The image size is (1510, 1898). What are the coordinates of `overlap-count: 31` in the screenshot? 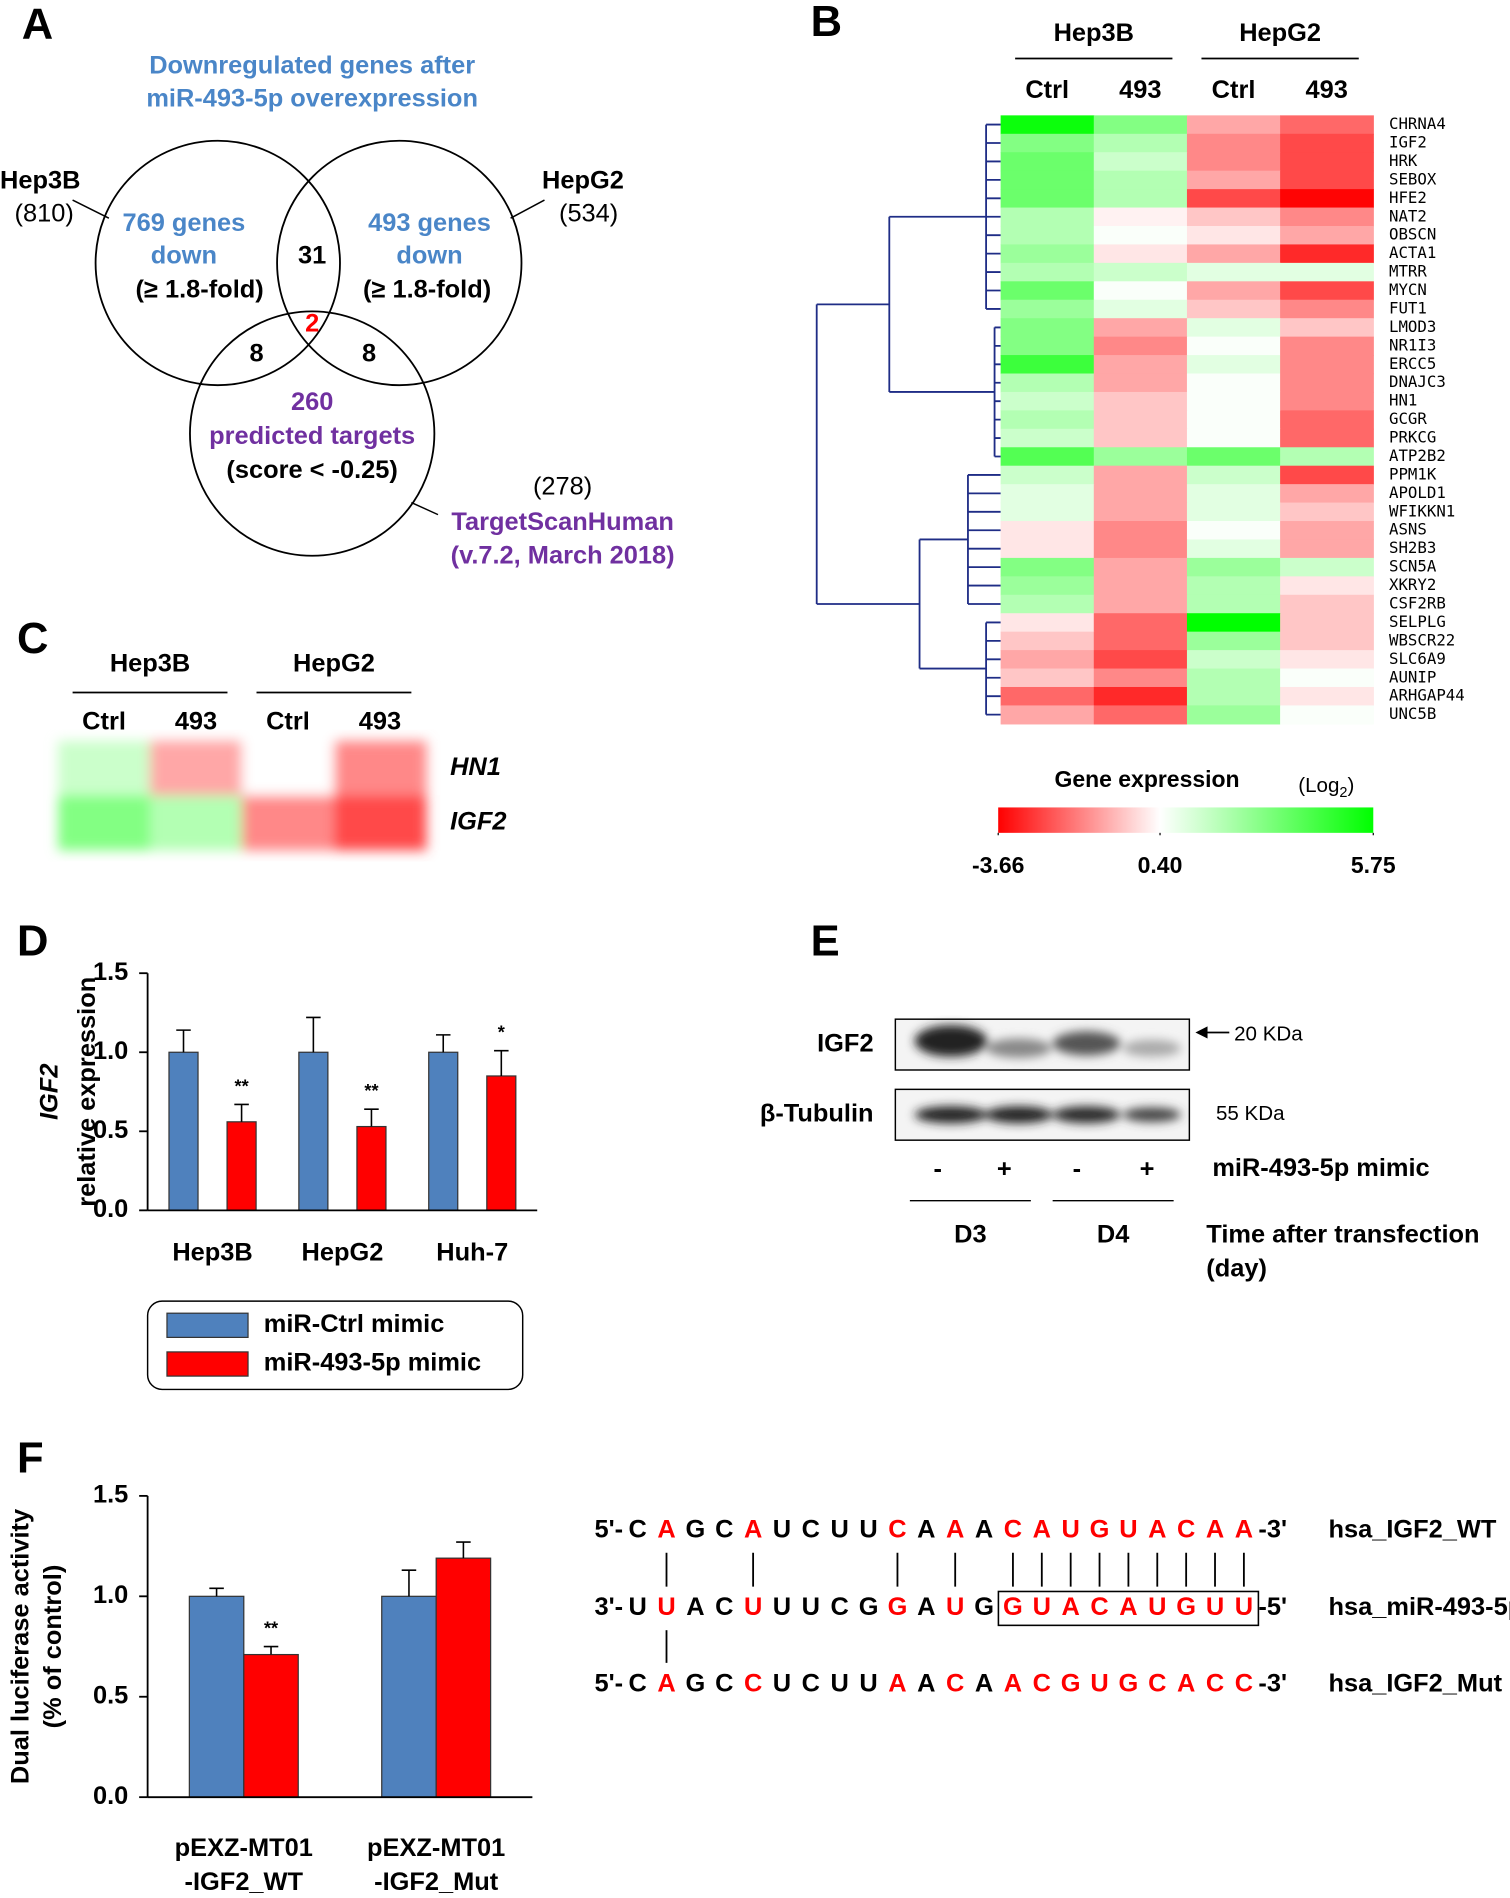 It's located at (312, 256).